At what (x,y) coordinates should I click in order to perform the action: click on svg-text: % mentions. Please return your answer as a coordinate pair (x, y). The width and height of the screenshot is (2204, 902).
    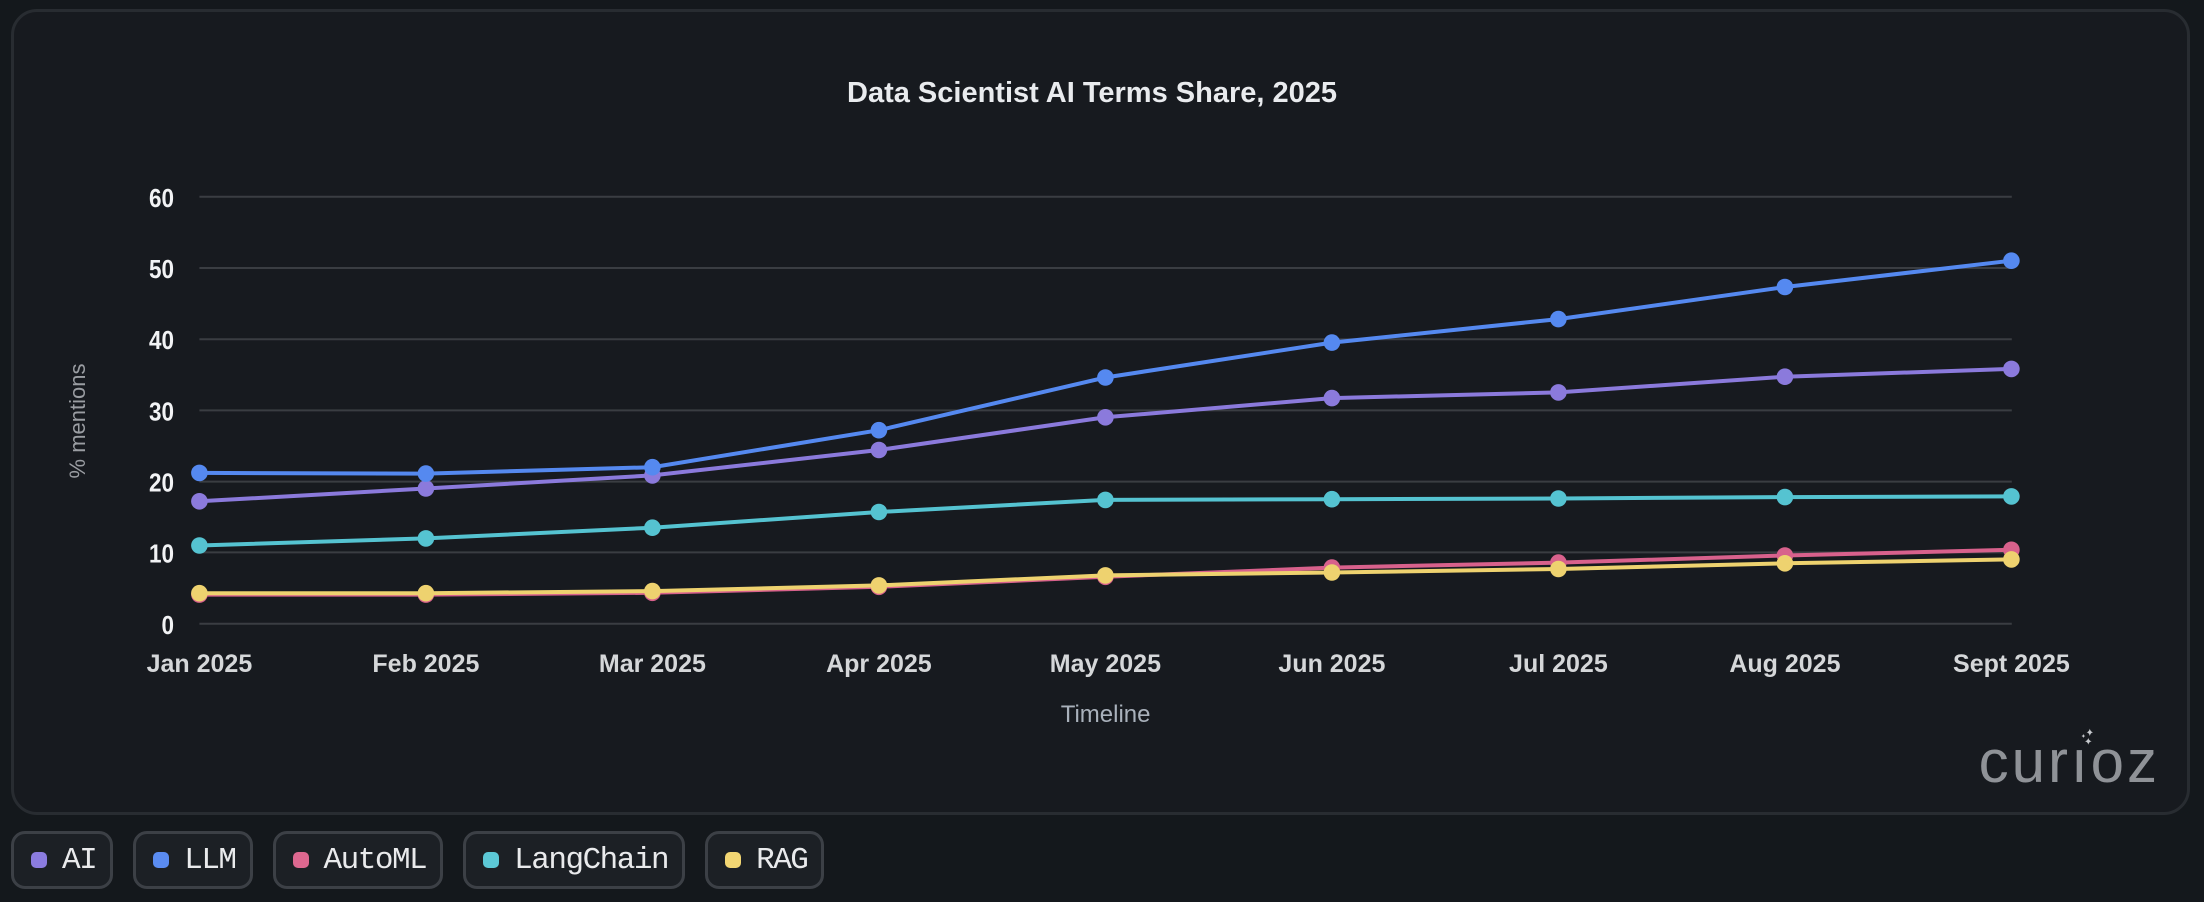
    Looking at the image, I should click on (77, 421).